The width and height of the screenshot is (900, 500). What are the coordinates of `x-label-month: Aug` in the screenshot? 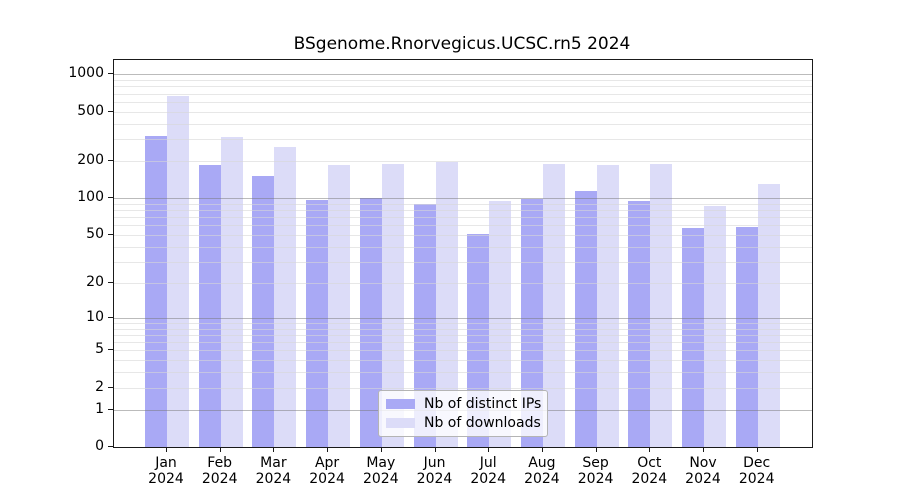 It's located at (542, 463).